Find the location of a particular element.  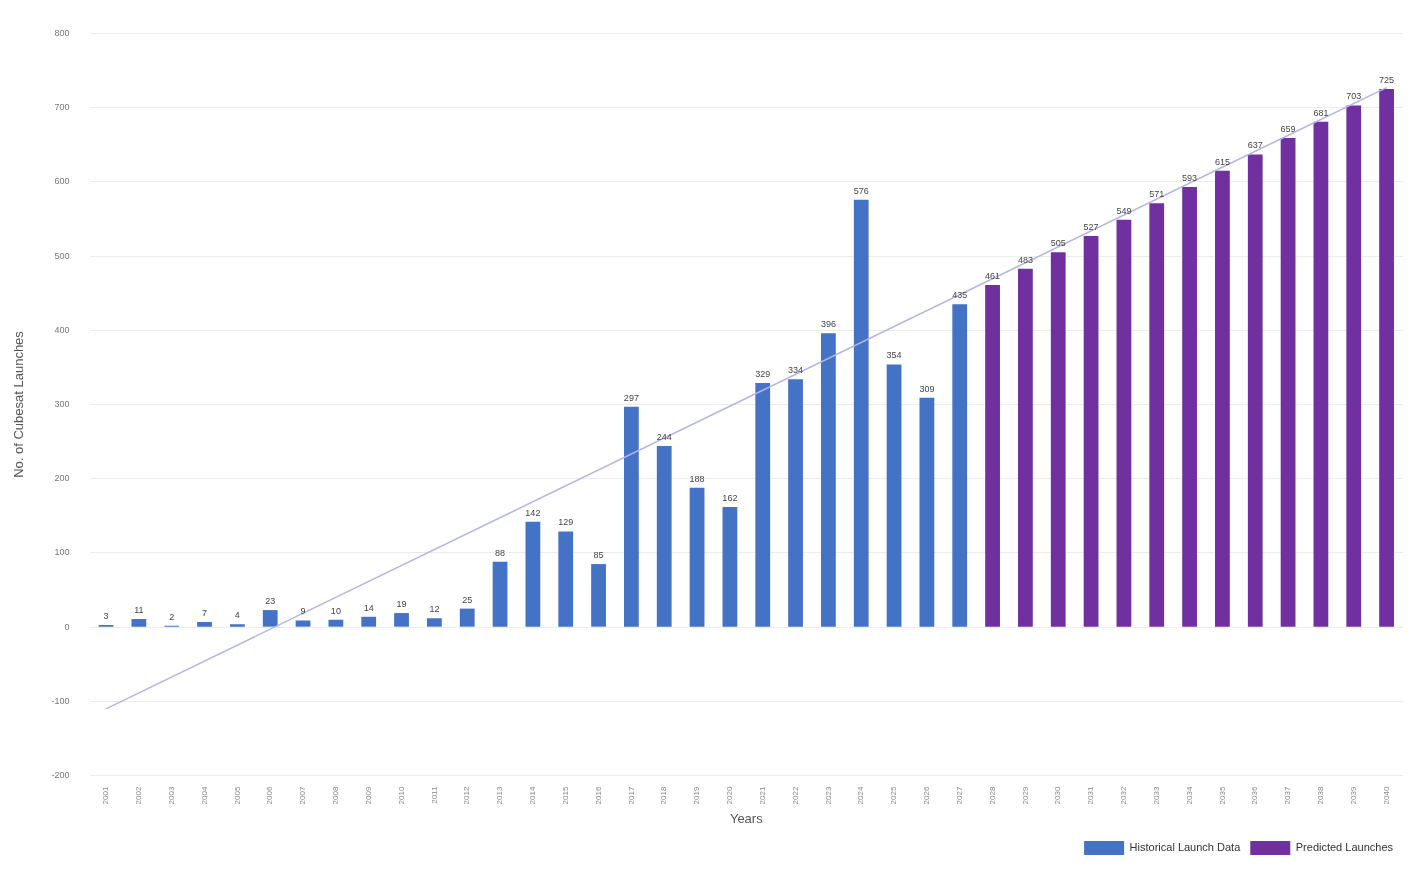

x-tick-label: 2025 is located at coordinates (894, 795).